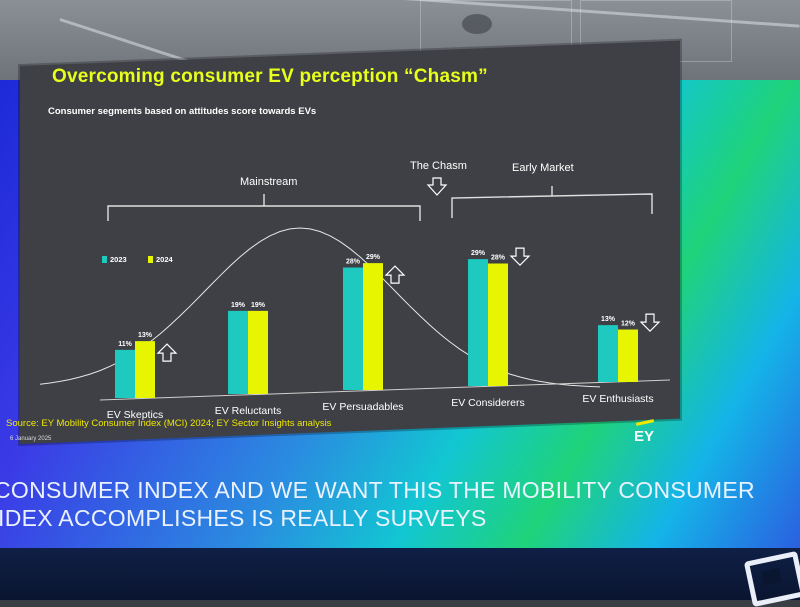  Describe the element at coordinates (125, 373) in the screenshot. I see `bar-2023-ev-skeptics` at that location.